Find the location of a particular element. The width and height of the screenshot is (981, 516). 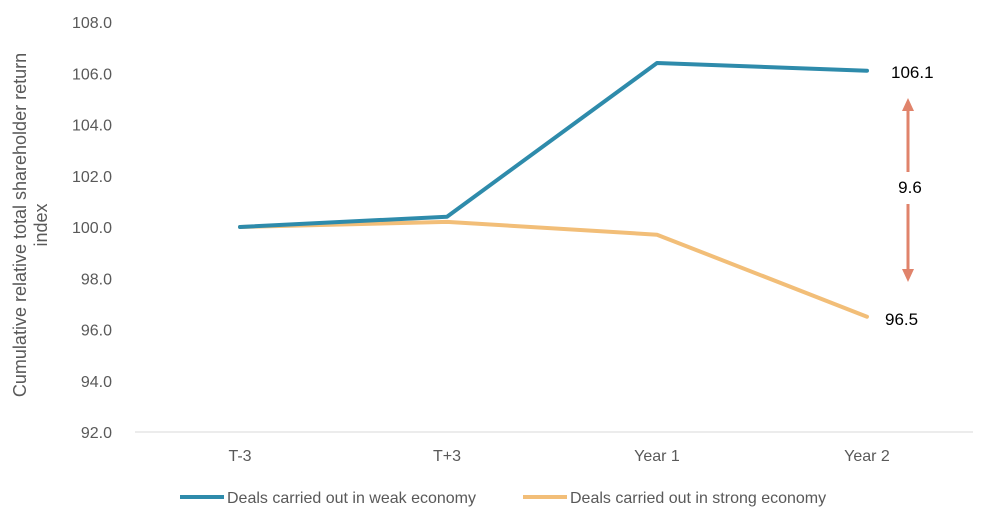

x-axis-ticks: T-3 T+3 Year 1 Year 2 is located at coordinates (559, 456).